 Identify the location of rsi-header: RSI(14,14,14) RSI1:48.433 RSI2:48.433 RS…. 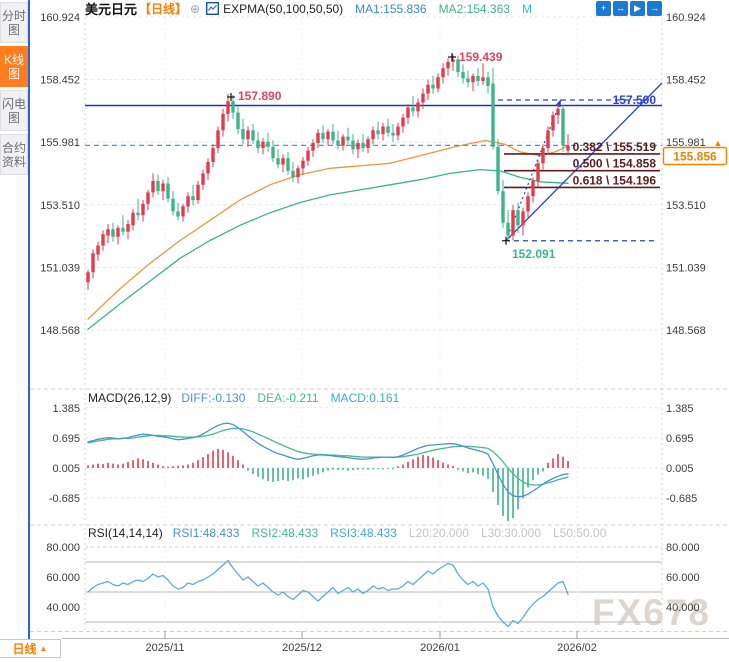
(347, 533).